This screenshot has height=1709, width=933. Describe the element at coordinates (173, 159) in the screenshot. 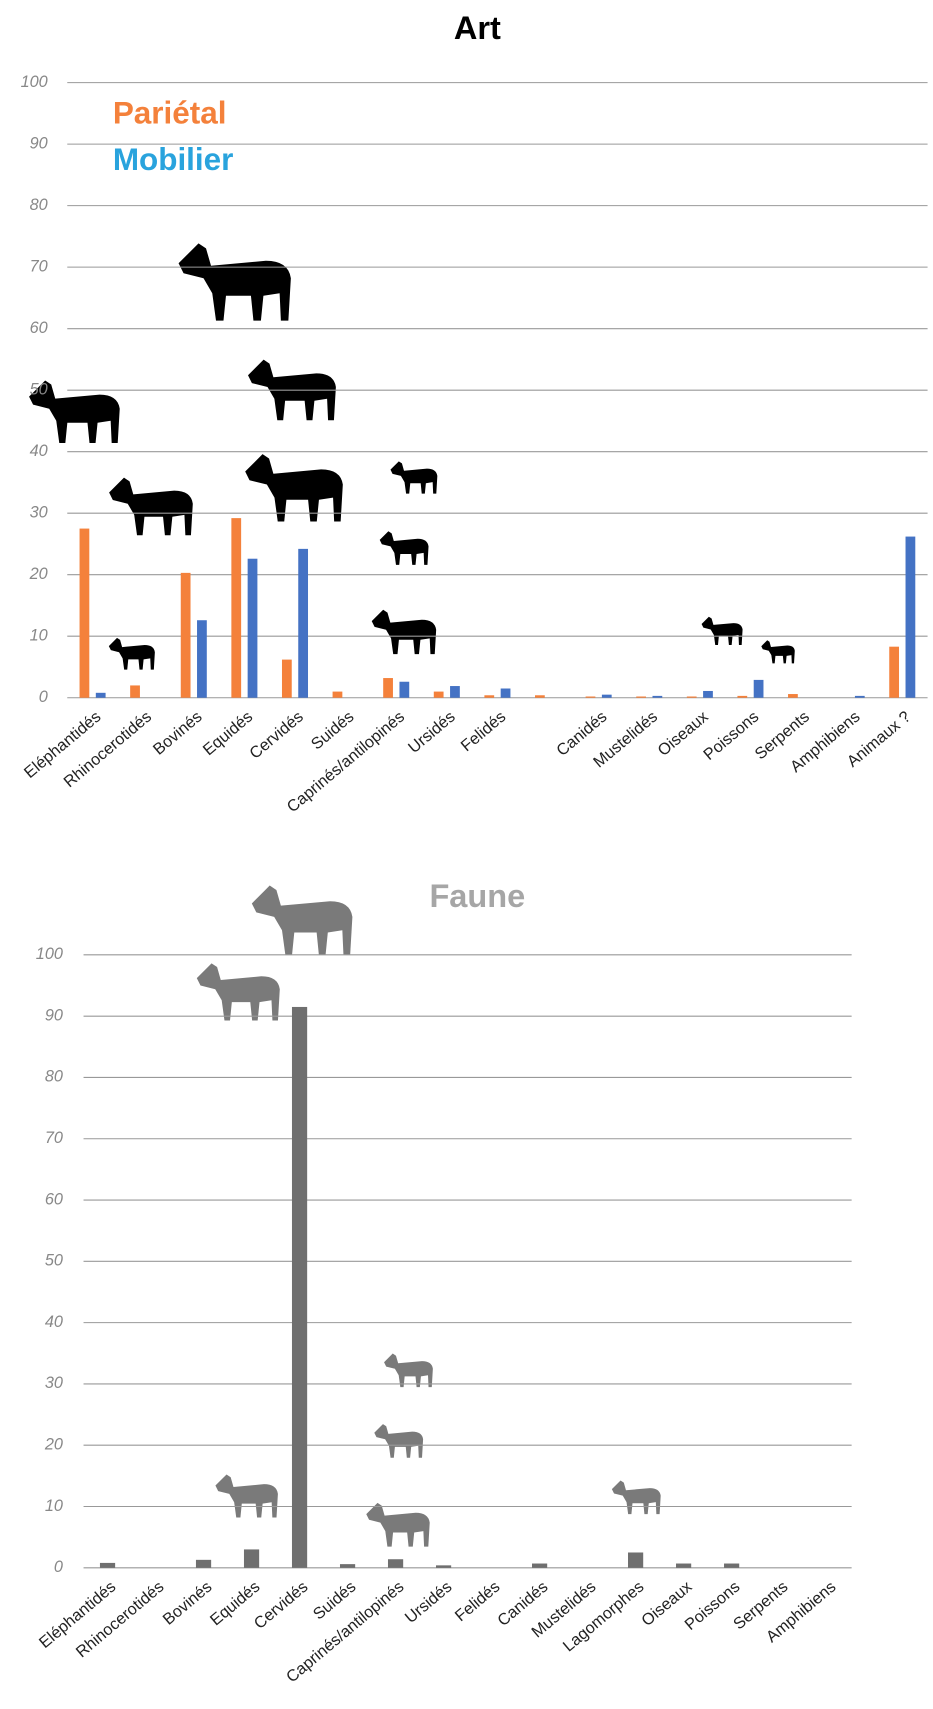

I see `legend-label: Mobilier` at that location.